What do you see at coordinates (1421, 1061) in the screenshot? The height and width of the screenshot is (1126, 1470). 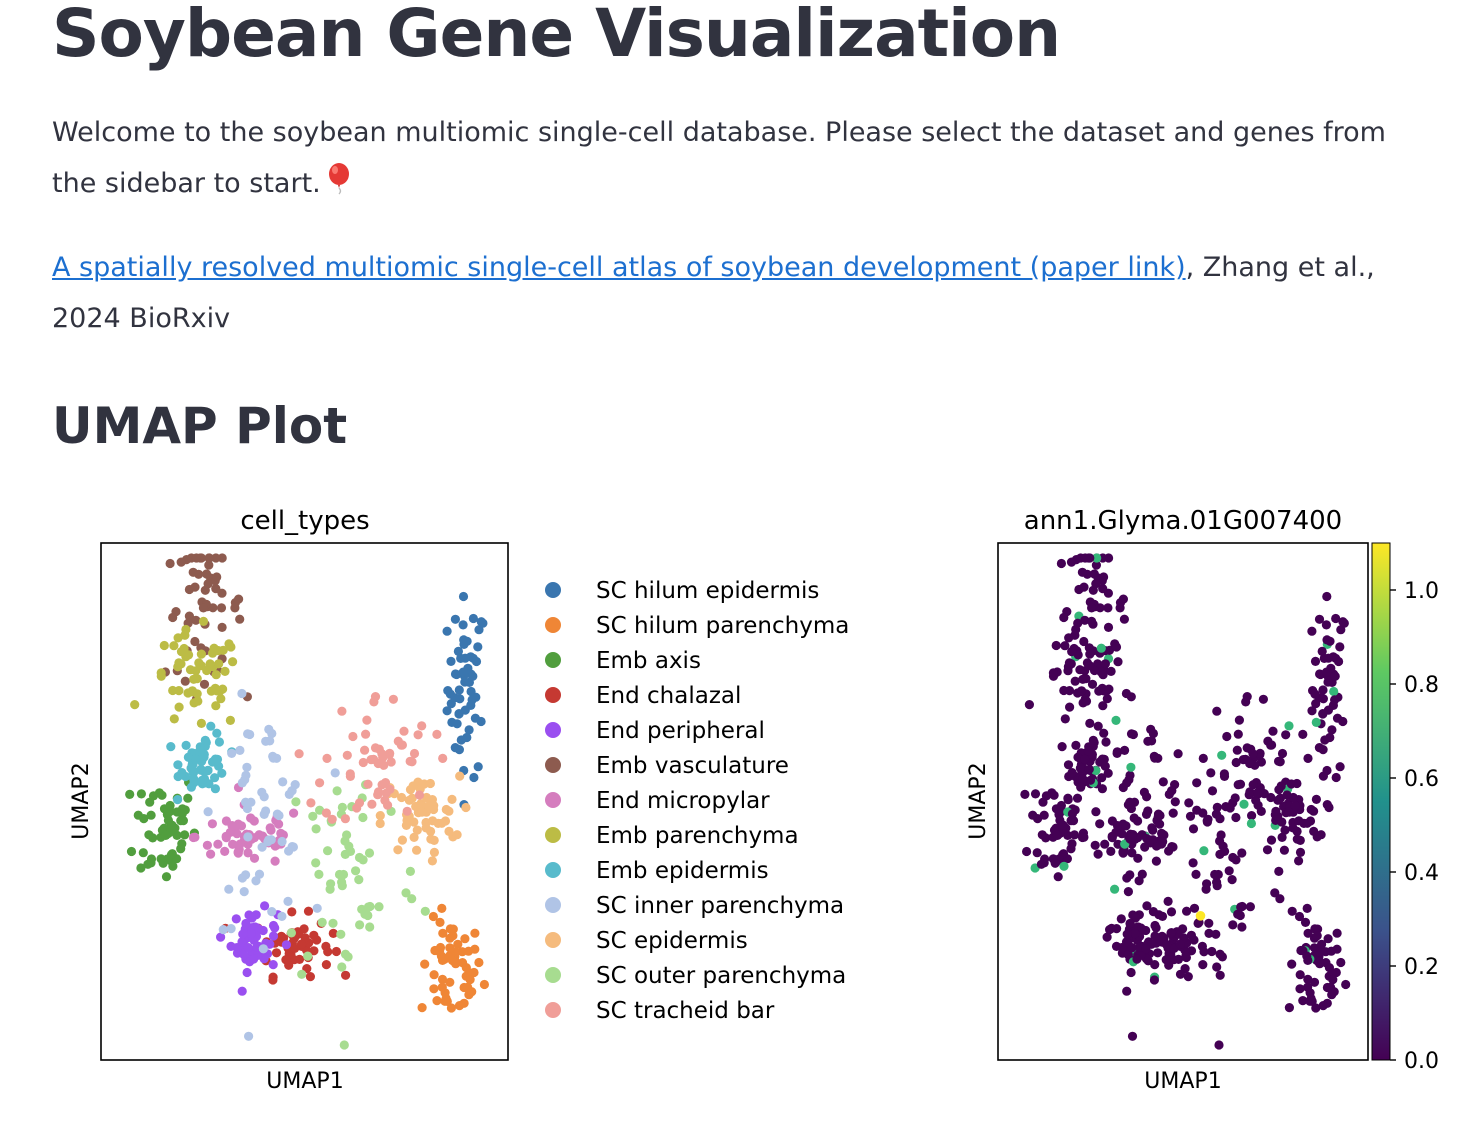 I see `colorbar-tick-label: 0.0` at bounding box center [1421, 1061].